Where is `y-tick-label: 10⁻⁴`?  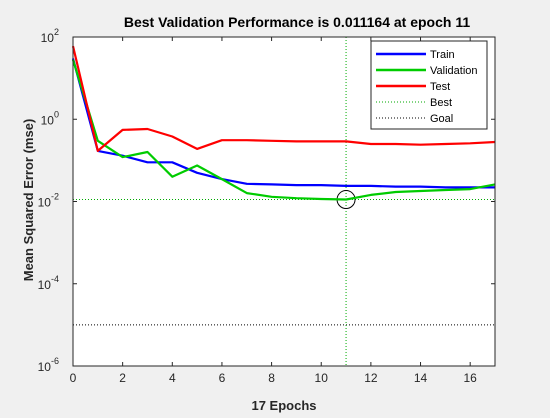 y-tick-label: 10⁻⁴ is located at coordinates (48, 283).